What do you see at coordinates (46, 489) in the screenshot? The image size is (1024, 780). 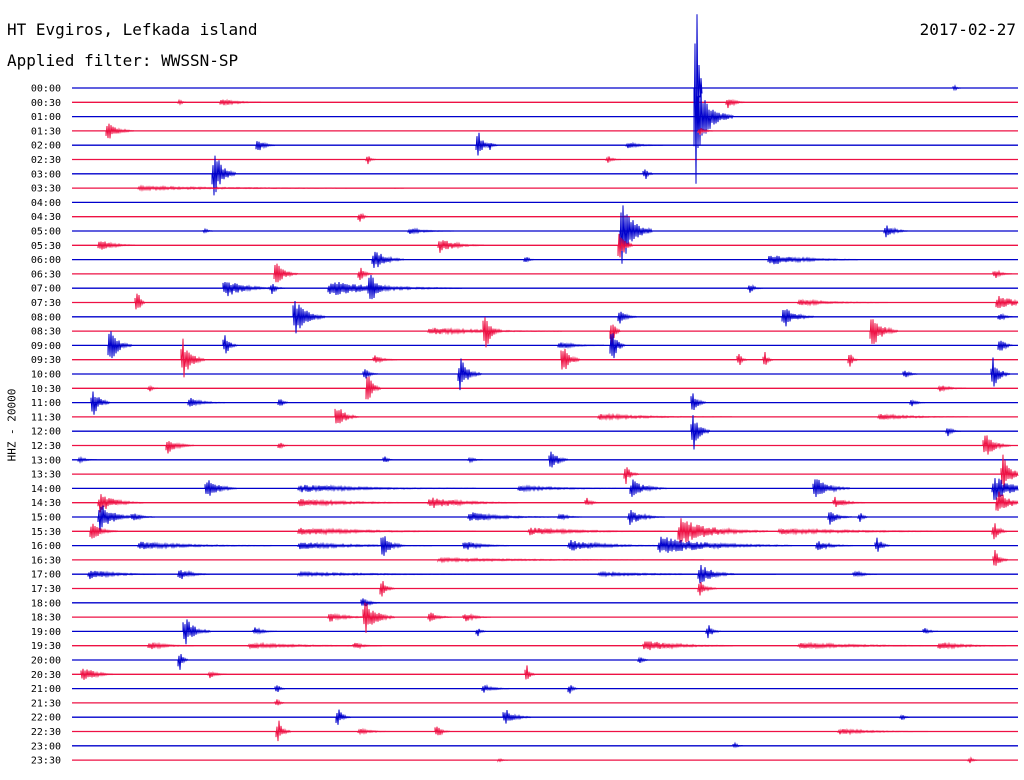 I see `time-label: 14:00` at bounding box center [46, 489].